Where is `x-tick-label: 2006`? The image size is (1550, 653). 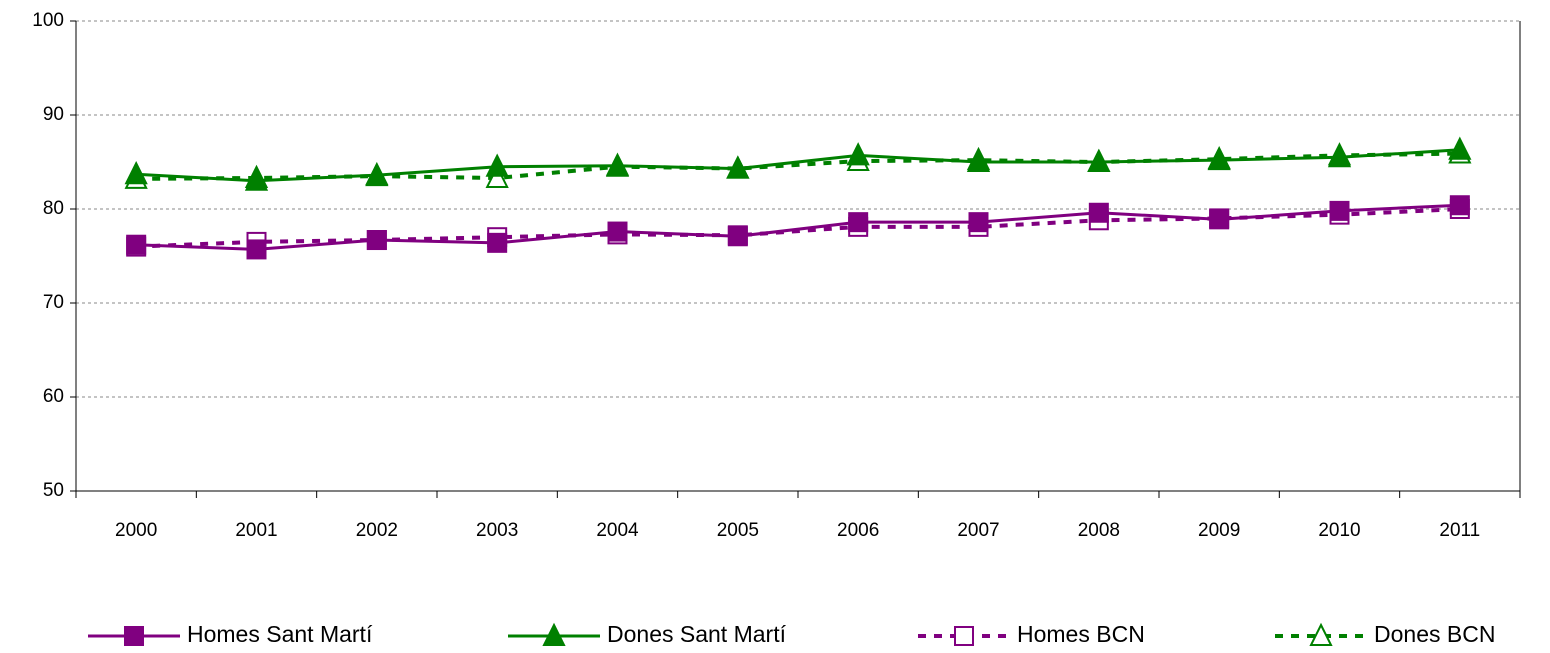
x-tick-label: 2006 is located at coordinates (858, 530).